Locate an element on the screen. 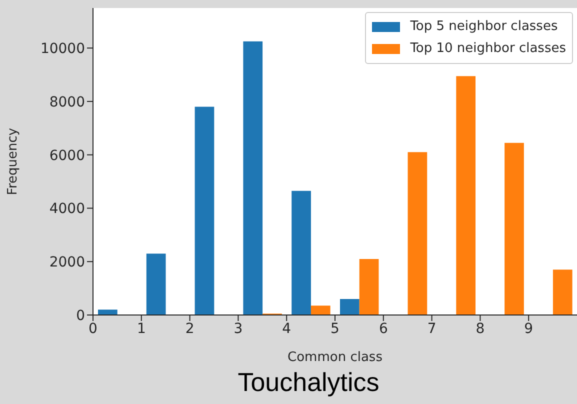  y-tick-label: 10000 is located at coordinates (62, 49).